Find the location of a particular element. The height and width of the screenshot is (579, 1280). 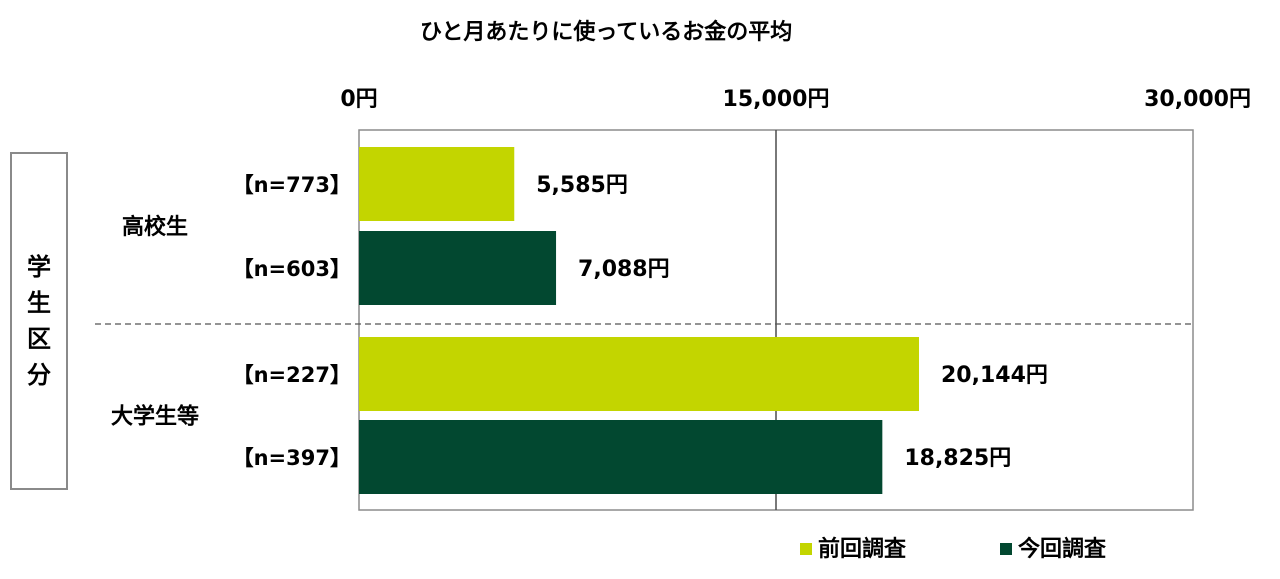

group-label: 大学生等 is located at coordinates (155, 417).